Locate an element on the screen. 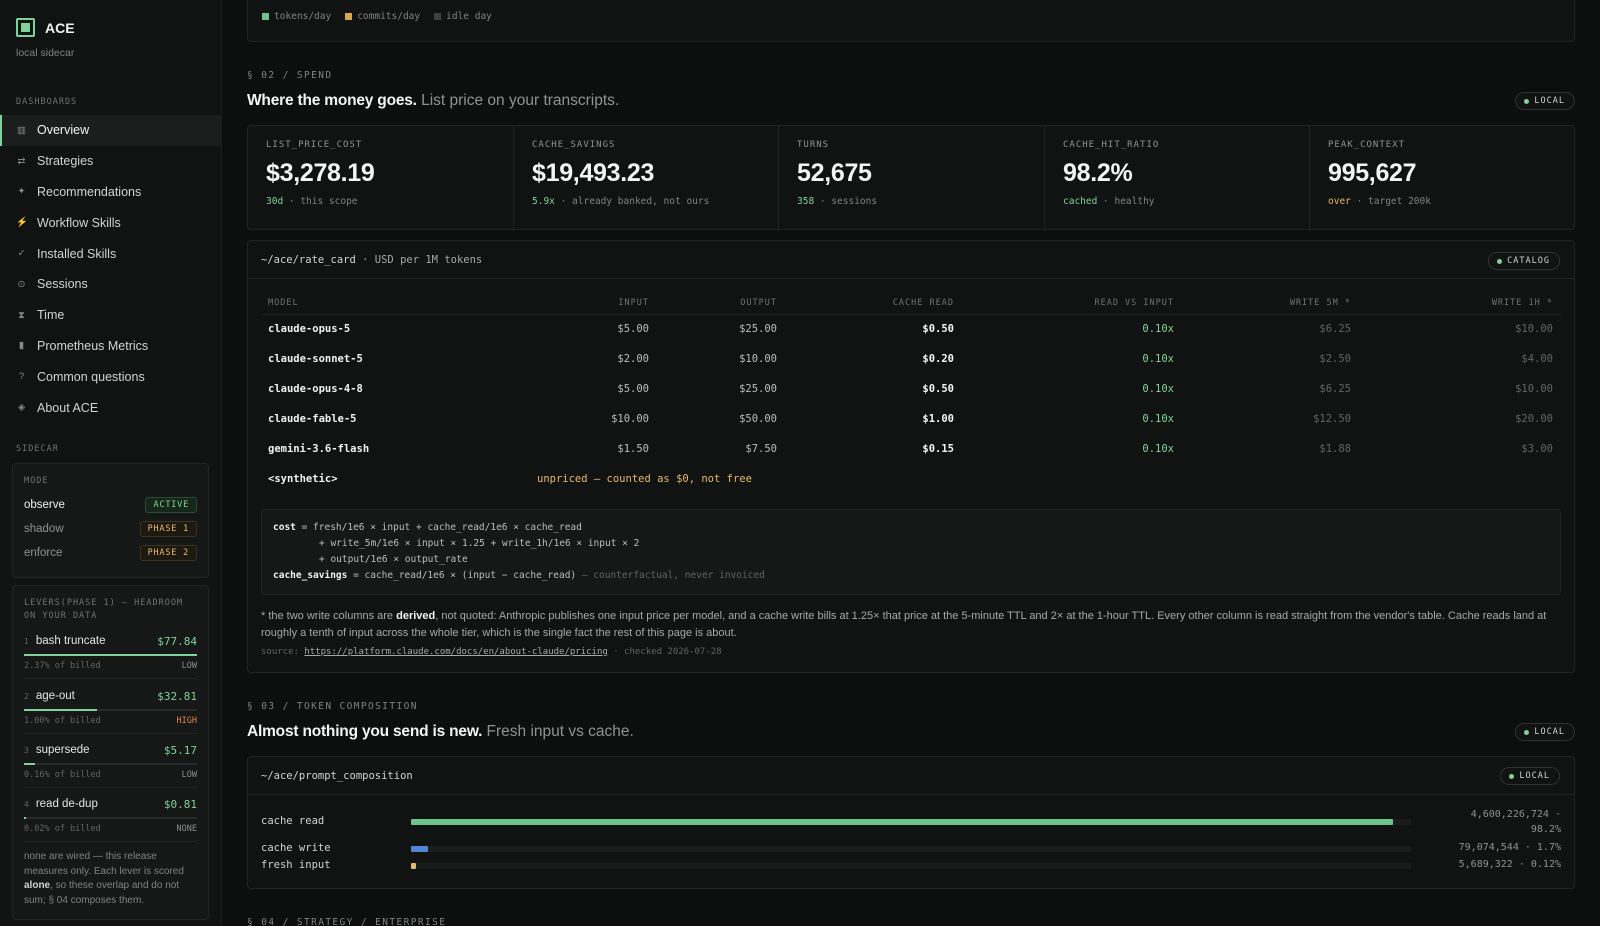  phase-badge: PHASE 1 is located at coordinates (168, 529).